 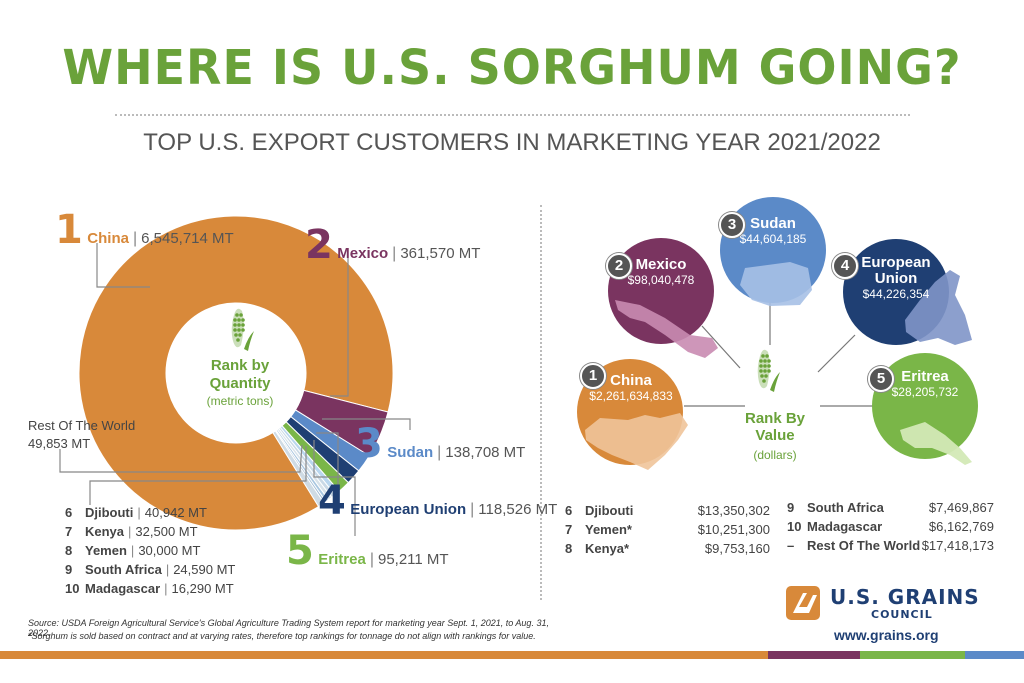 I want to click on list-item: 9 South Africa $7,469,867, so click(x=890, y=507).